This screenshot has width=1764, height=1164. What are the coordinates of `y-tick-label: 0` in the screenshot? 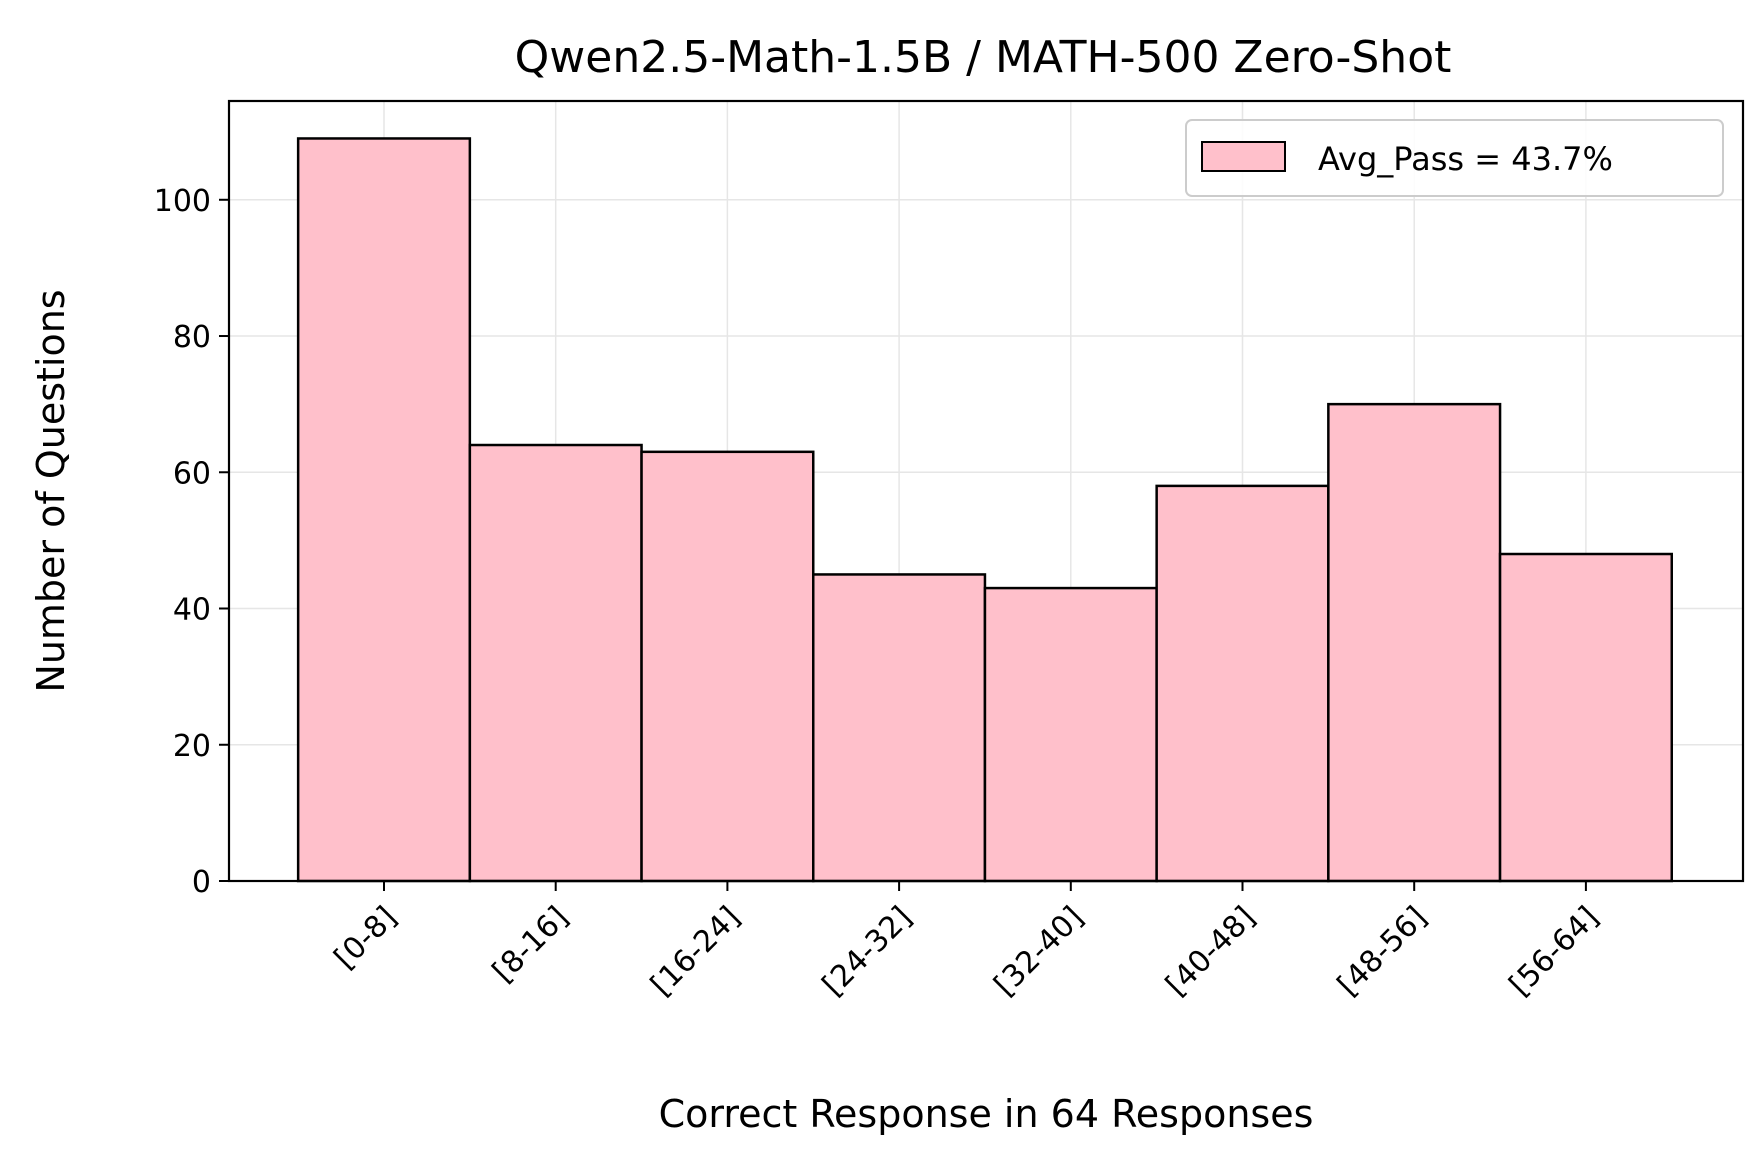 It's located at (201, 882).